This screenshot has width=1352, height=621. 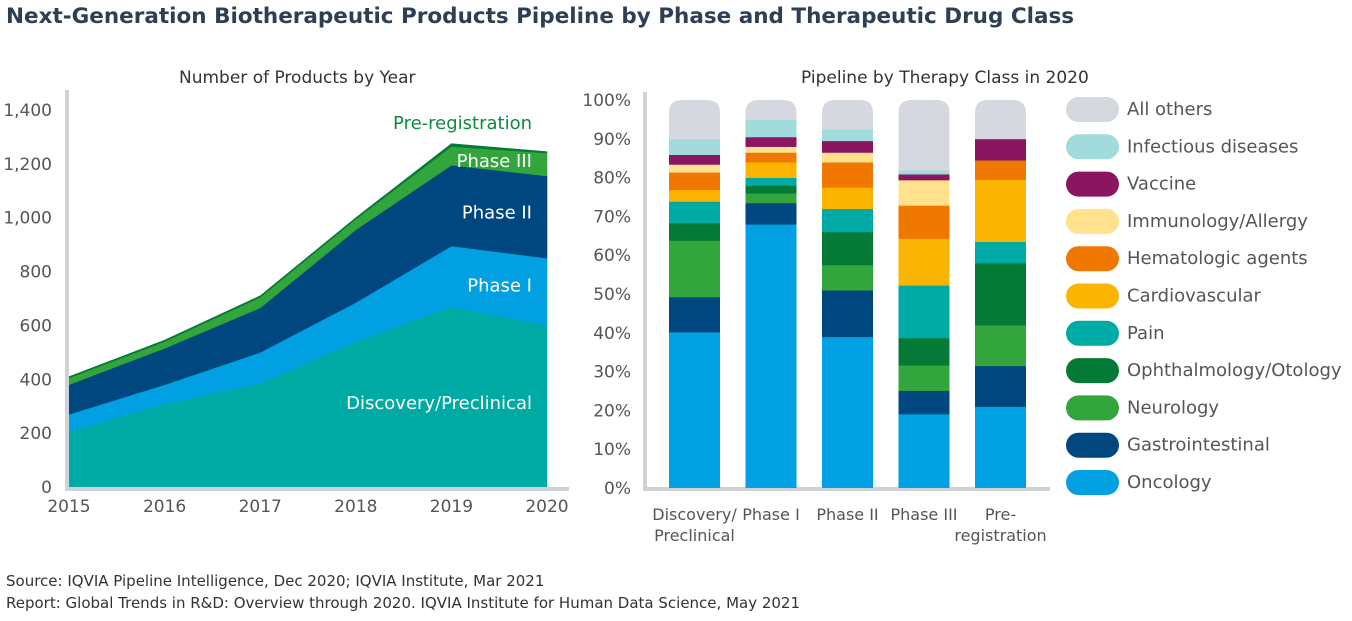 I want to click on legend-label: Neurology, so click(x=1173, y=407).